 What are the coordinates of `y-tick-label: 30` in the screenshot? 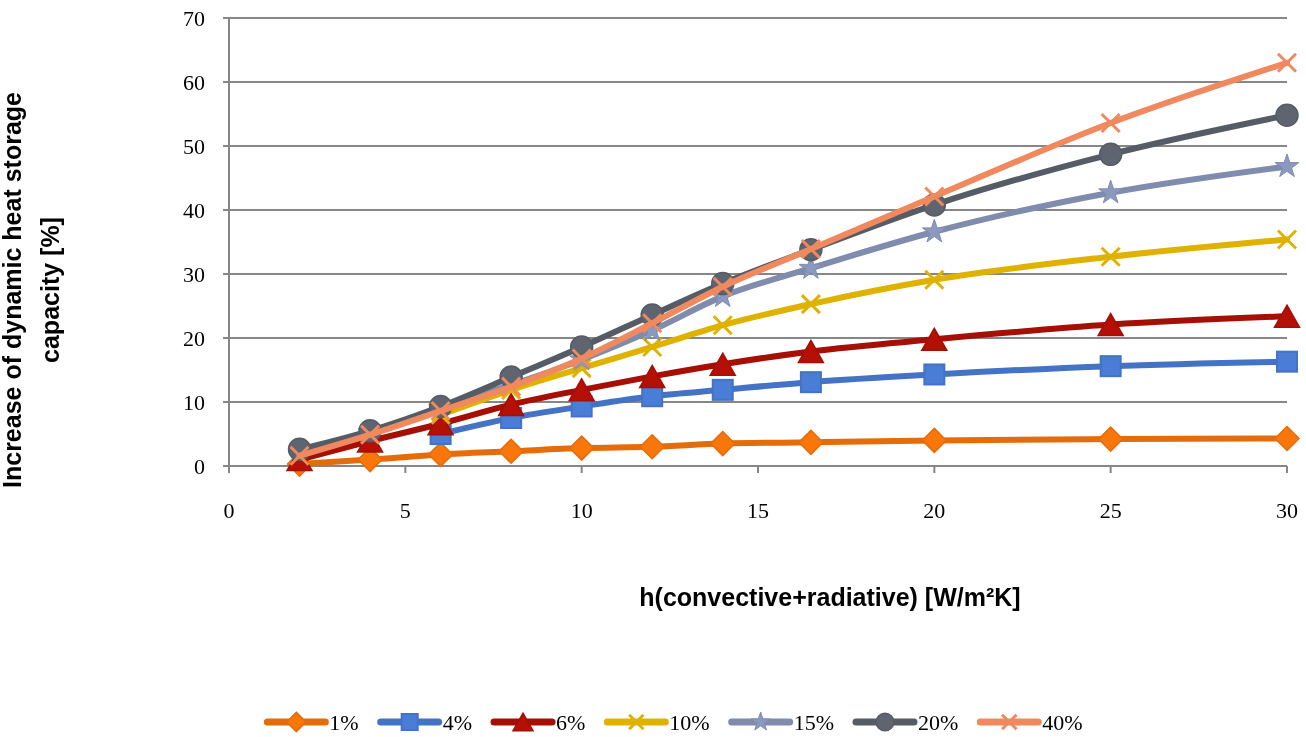 It's located at (194, 274).